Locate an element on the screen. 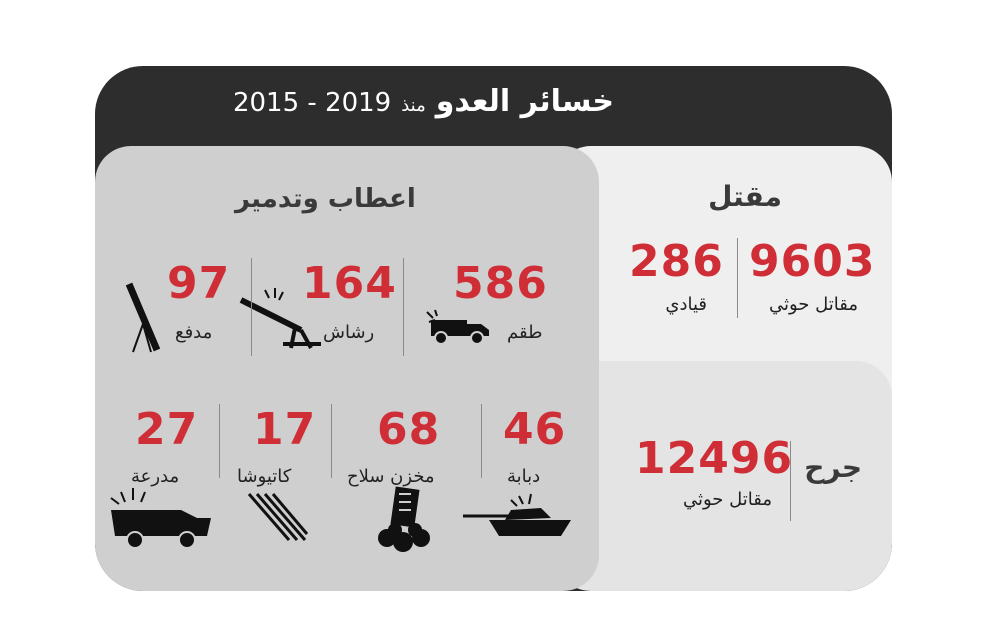 The width and height of the screenshot is (1000, 631). row2-divider-b is located at coordinates (331, 441).